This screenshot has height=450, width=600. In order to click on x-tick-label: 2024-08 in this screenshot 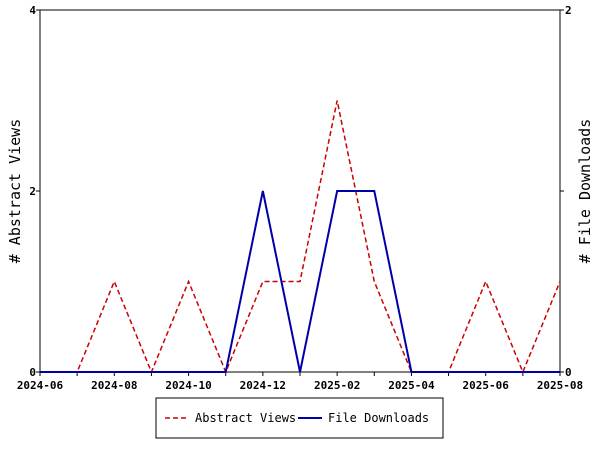, I will do `click(114, 385)`.